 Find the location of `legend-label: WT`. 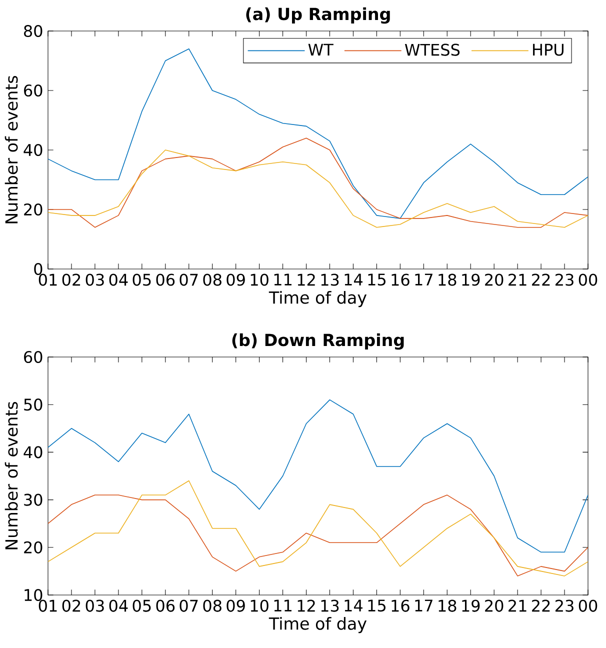

legend-label: WT is located at coordinates (321, 50).